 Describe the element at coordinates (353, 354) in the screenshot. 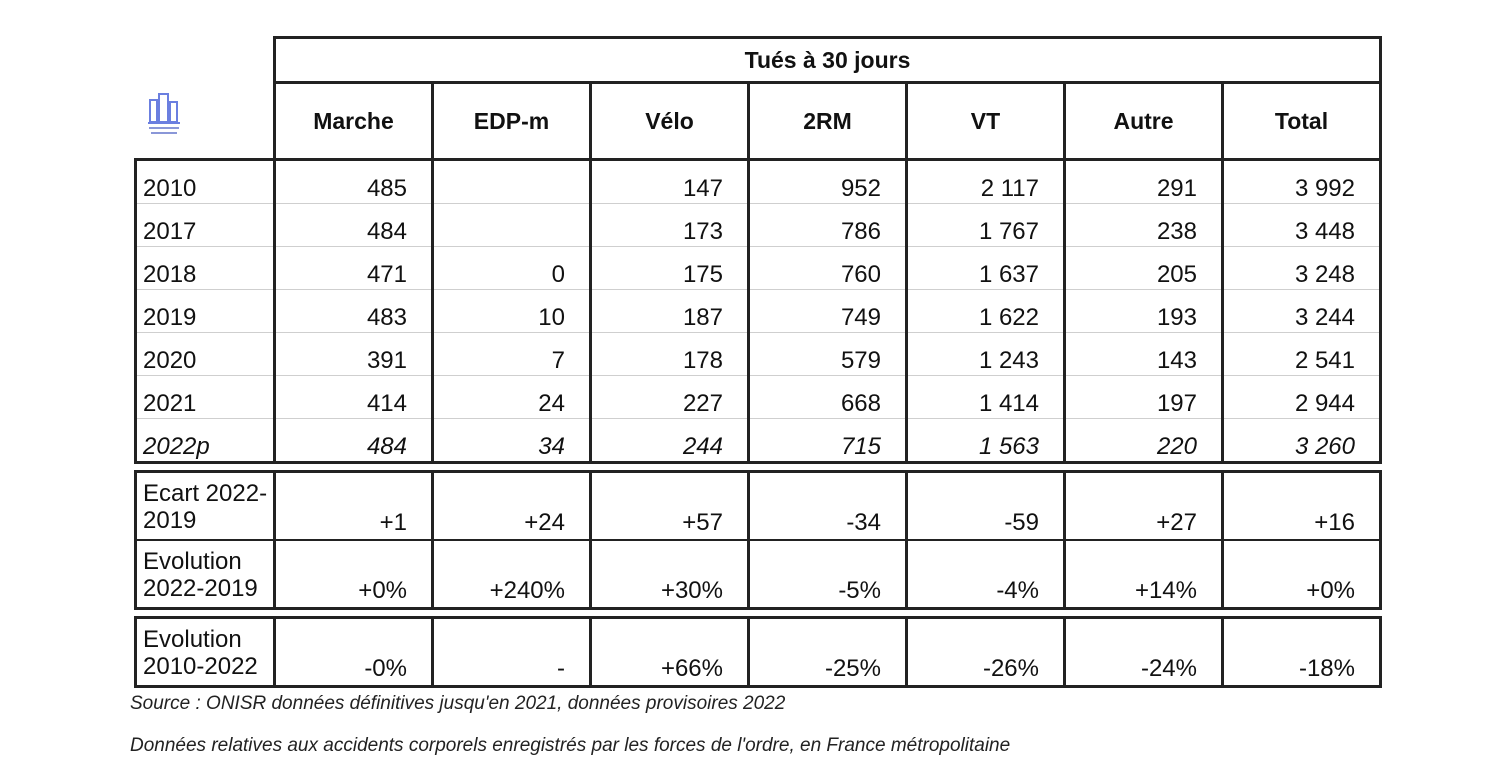

I see `table-cell: 391` at that location.